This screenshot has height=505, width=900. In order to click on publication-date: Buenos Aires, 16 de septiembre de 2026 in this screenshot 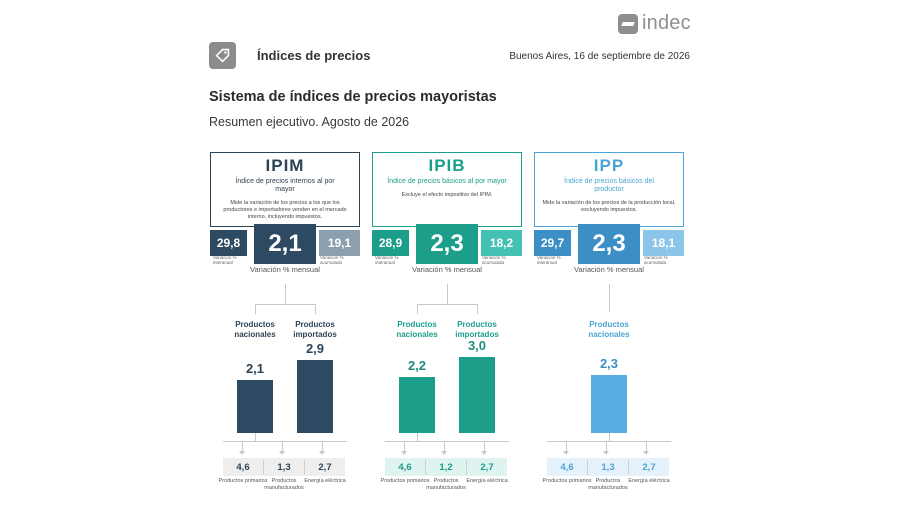, I will do `click(599, 56)`.